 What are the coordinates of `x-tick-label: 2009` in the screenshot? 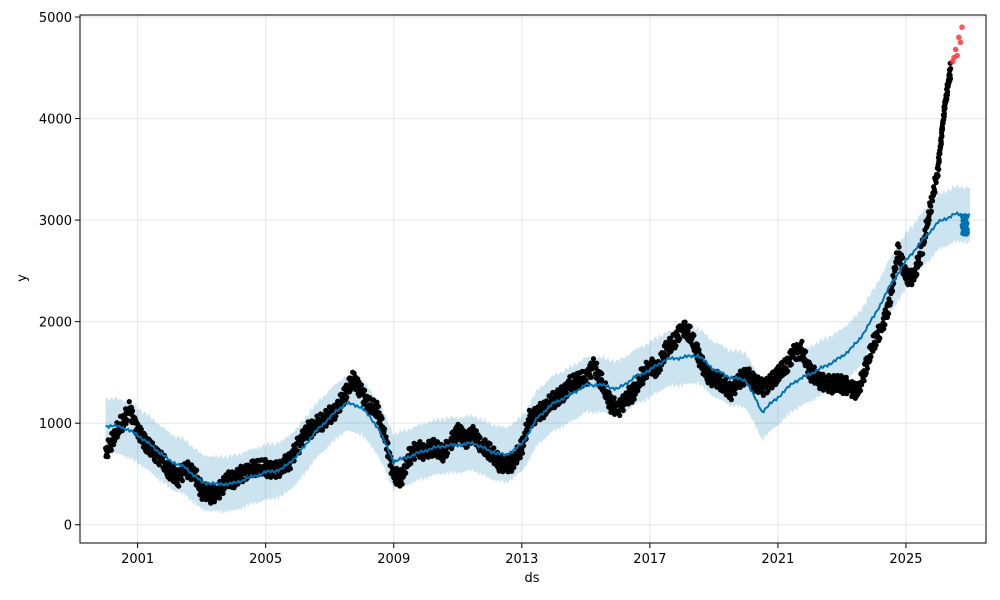 It's located at (393, 559).